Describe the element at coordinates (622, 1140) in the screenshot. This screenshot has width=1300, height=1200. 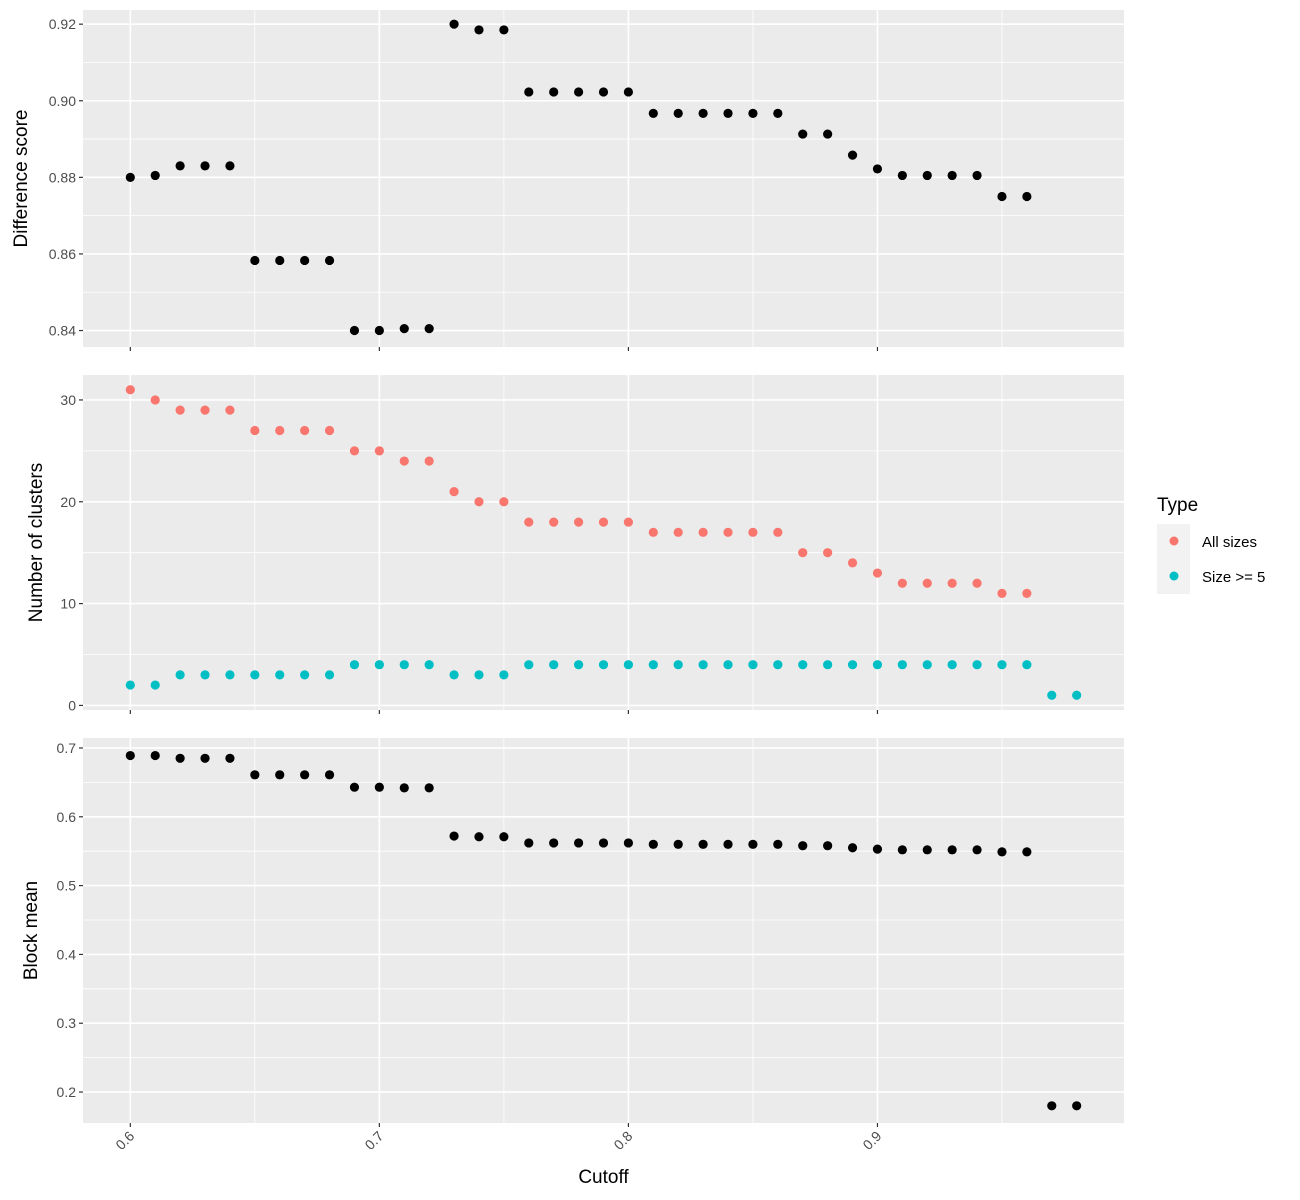
I see `x-tick-label: 0.8` at that location.